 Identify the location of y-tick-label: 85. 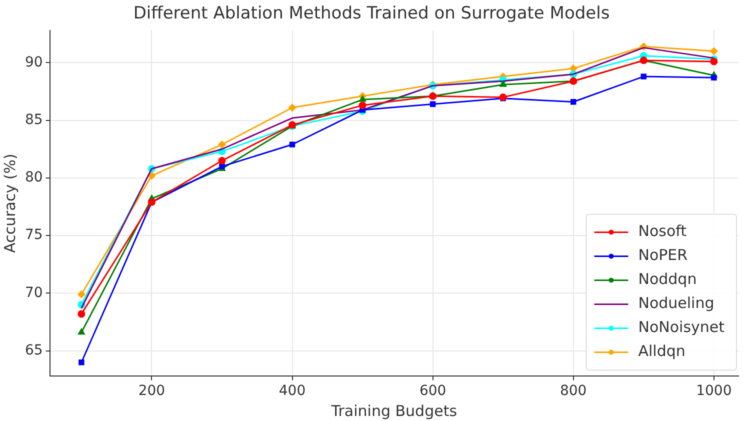
(33, 120).